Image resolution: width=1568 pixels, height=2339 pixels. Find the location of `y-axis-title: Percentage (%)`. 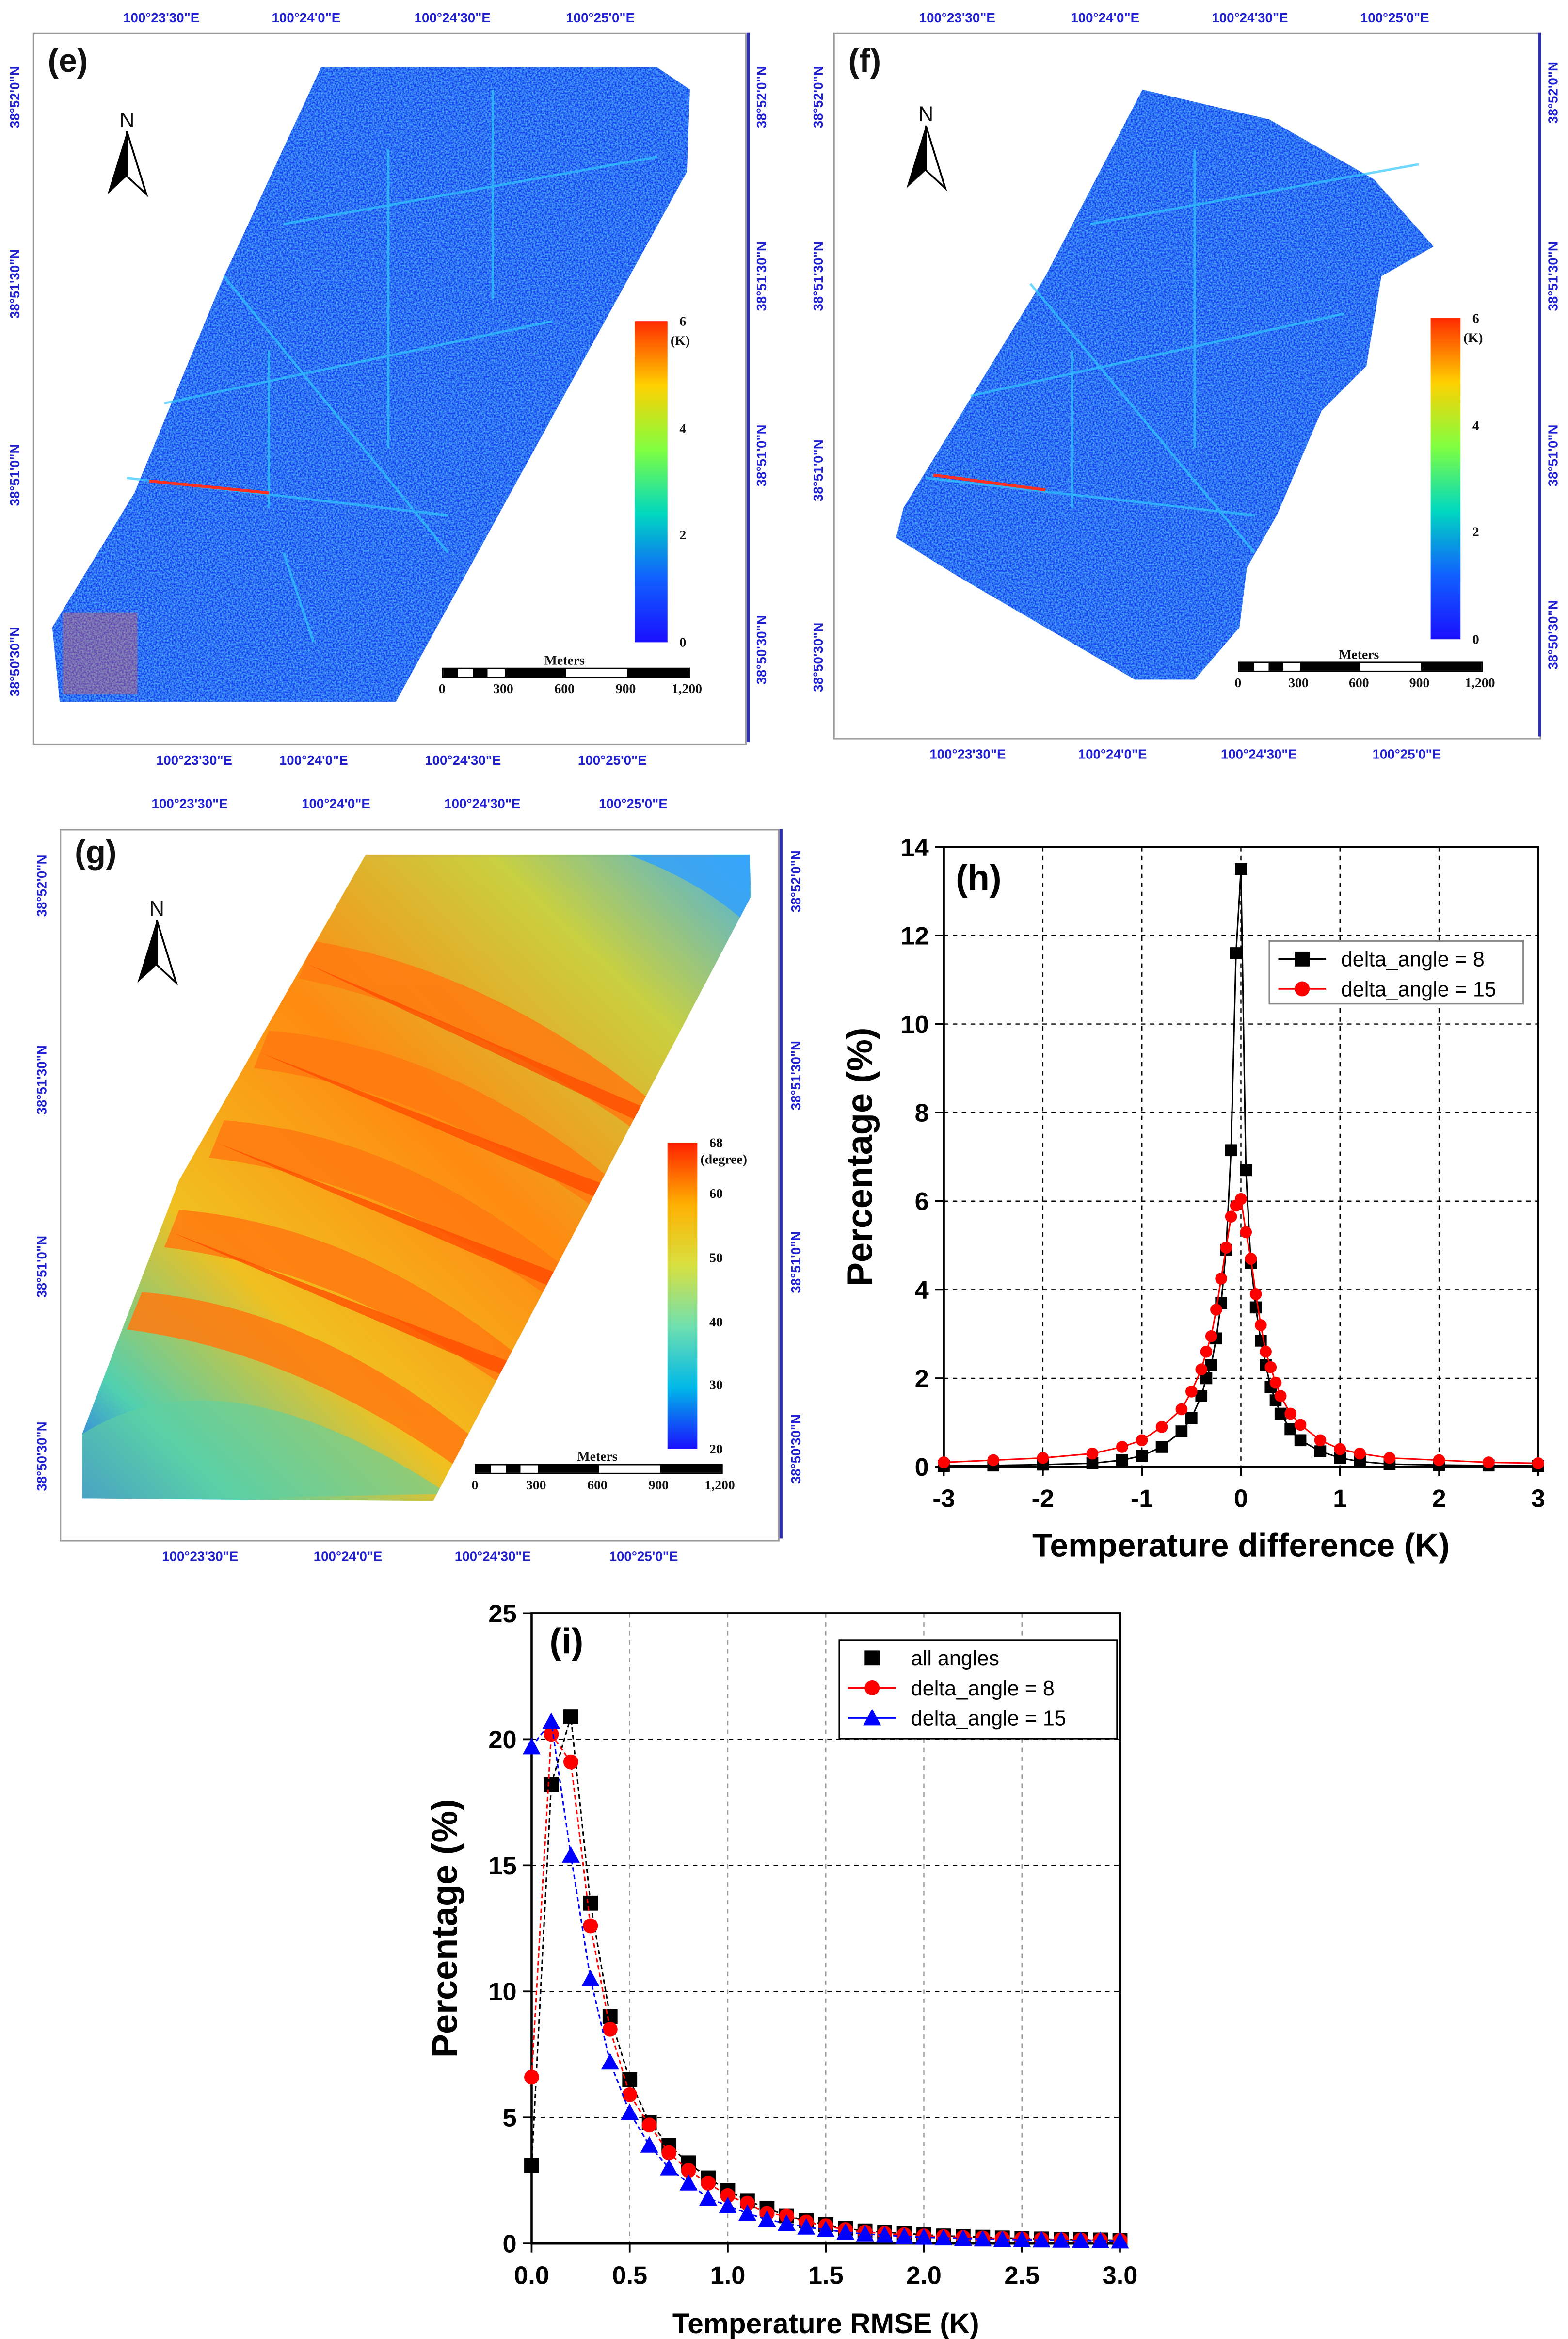

y-axis-title: Percentage (%) is located at coordinates (444, 1929).